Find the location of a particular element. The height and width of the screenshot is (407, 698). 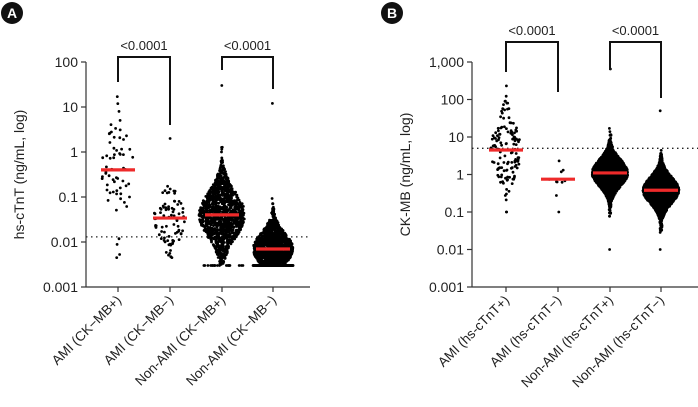

group-2-points is located at coordinates (557, 186).